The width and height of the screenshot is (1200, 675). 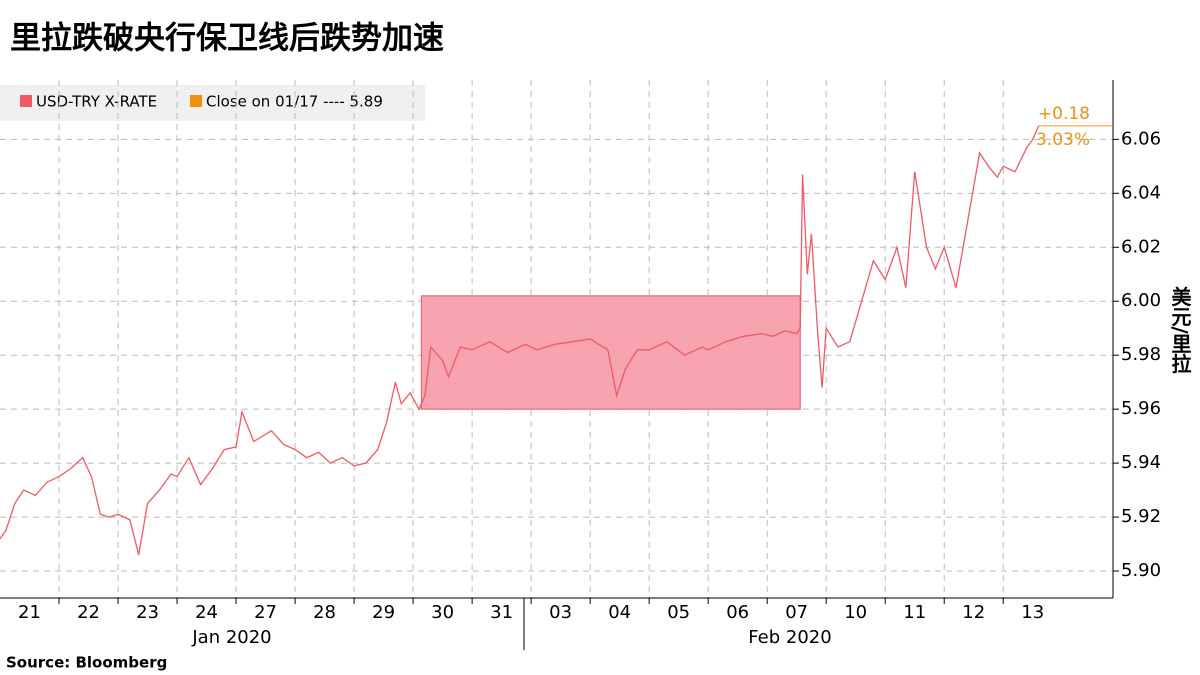 What do you see at coordinates (796, 612) in the screenshot?
I see `x-tick-label: 07` at bounding box center [796, 612].